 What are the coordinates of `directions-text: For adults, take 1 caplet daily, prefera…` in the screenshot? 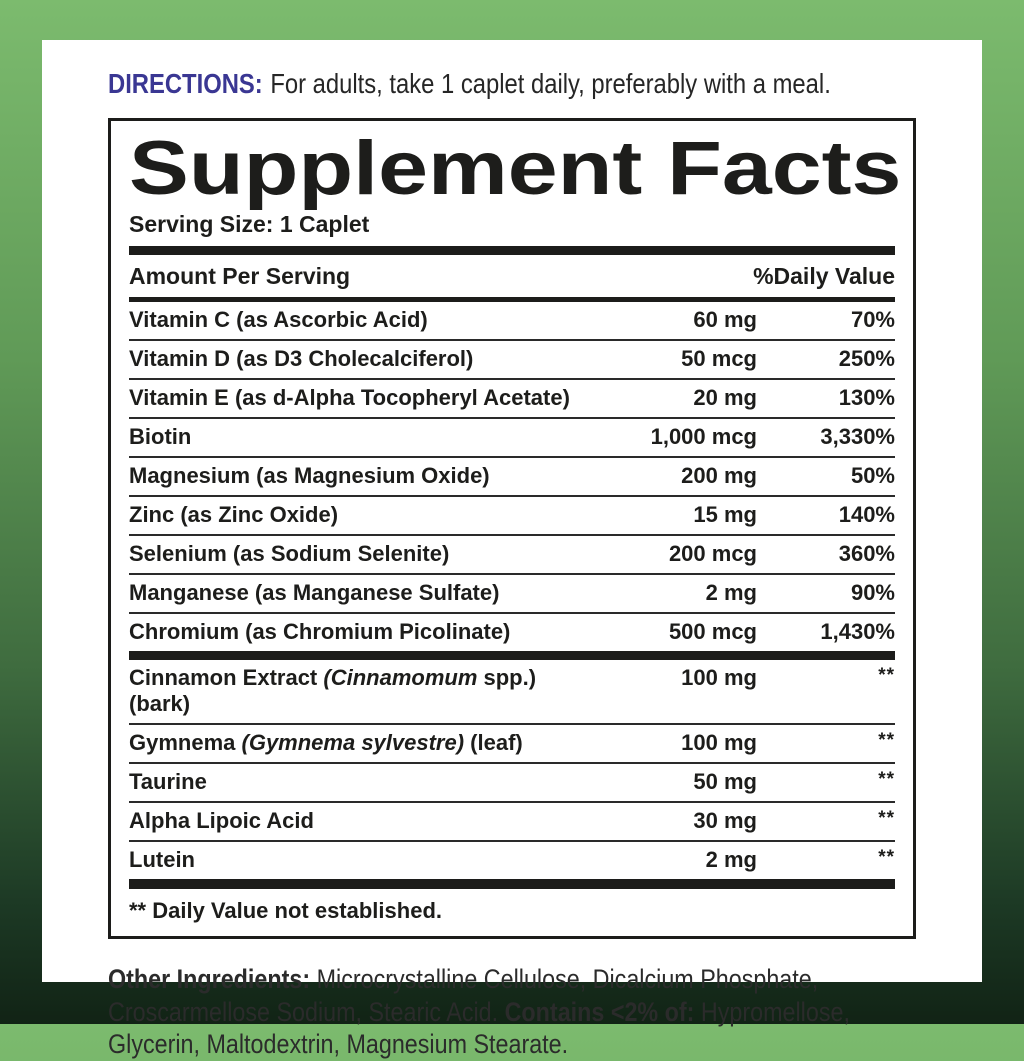 It's located at (550, 83).